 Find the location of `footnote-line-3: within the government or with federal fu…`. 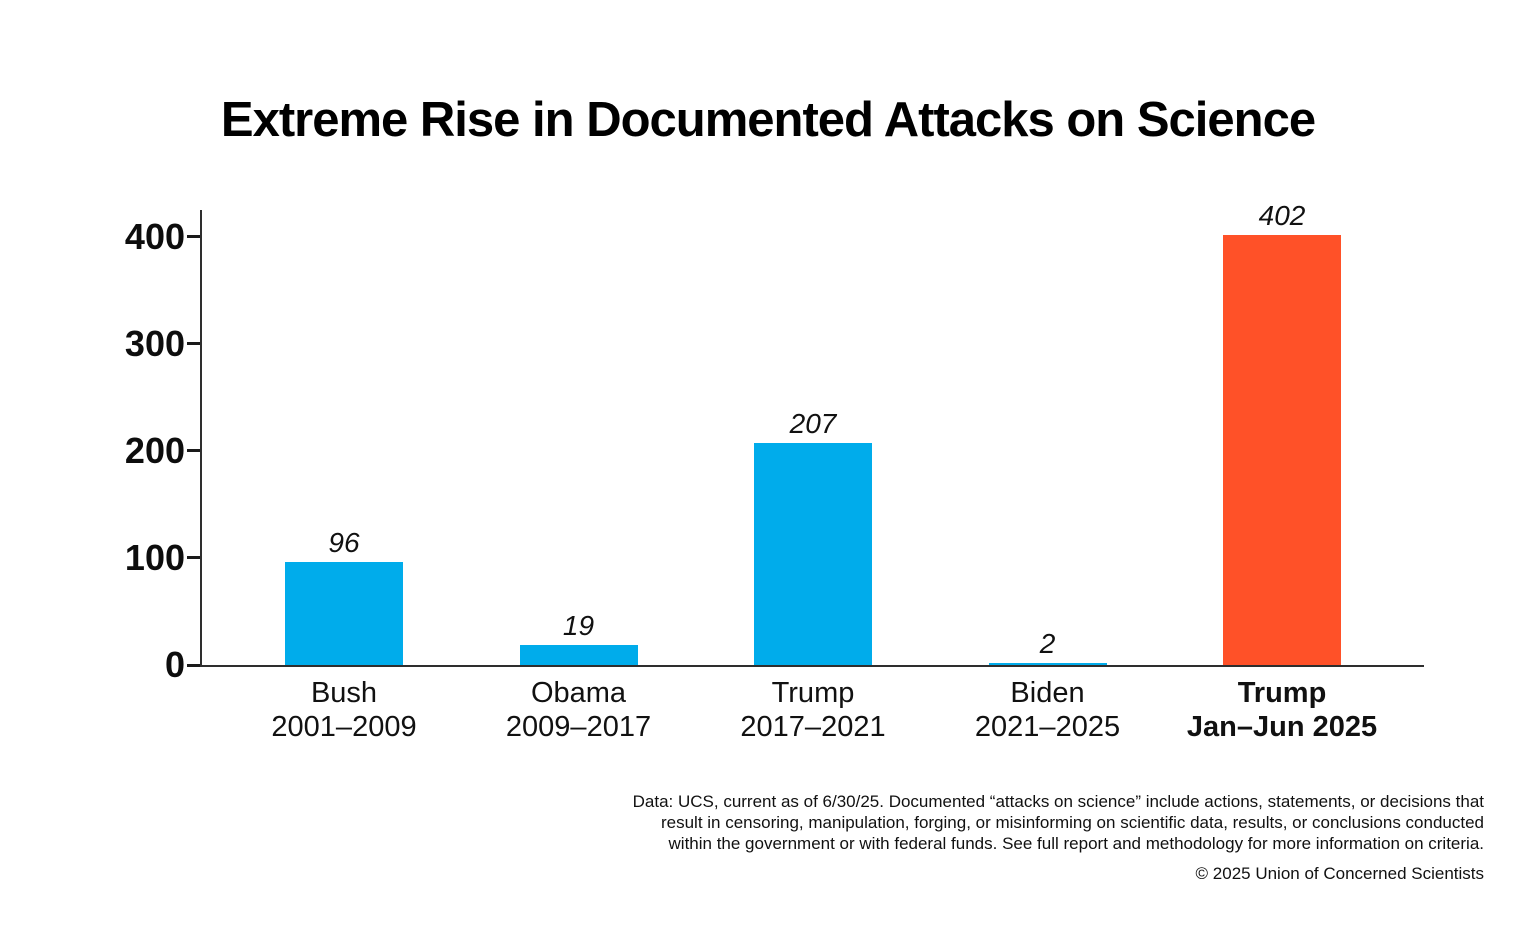

footnote-line-3: within the government or with federal fu… is located at coordinates (1076, 843).